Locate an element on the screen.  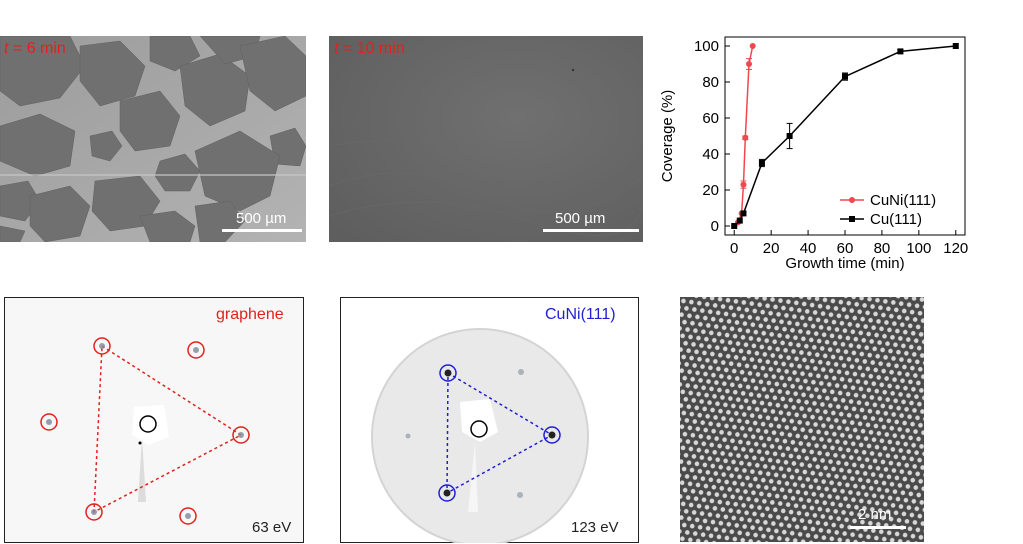
scale-bar-6min is located at coordinates (262, 230).